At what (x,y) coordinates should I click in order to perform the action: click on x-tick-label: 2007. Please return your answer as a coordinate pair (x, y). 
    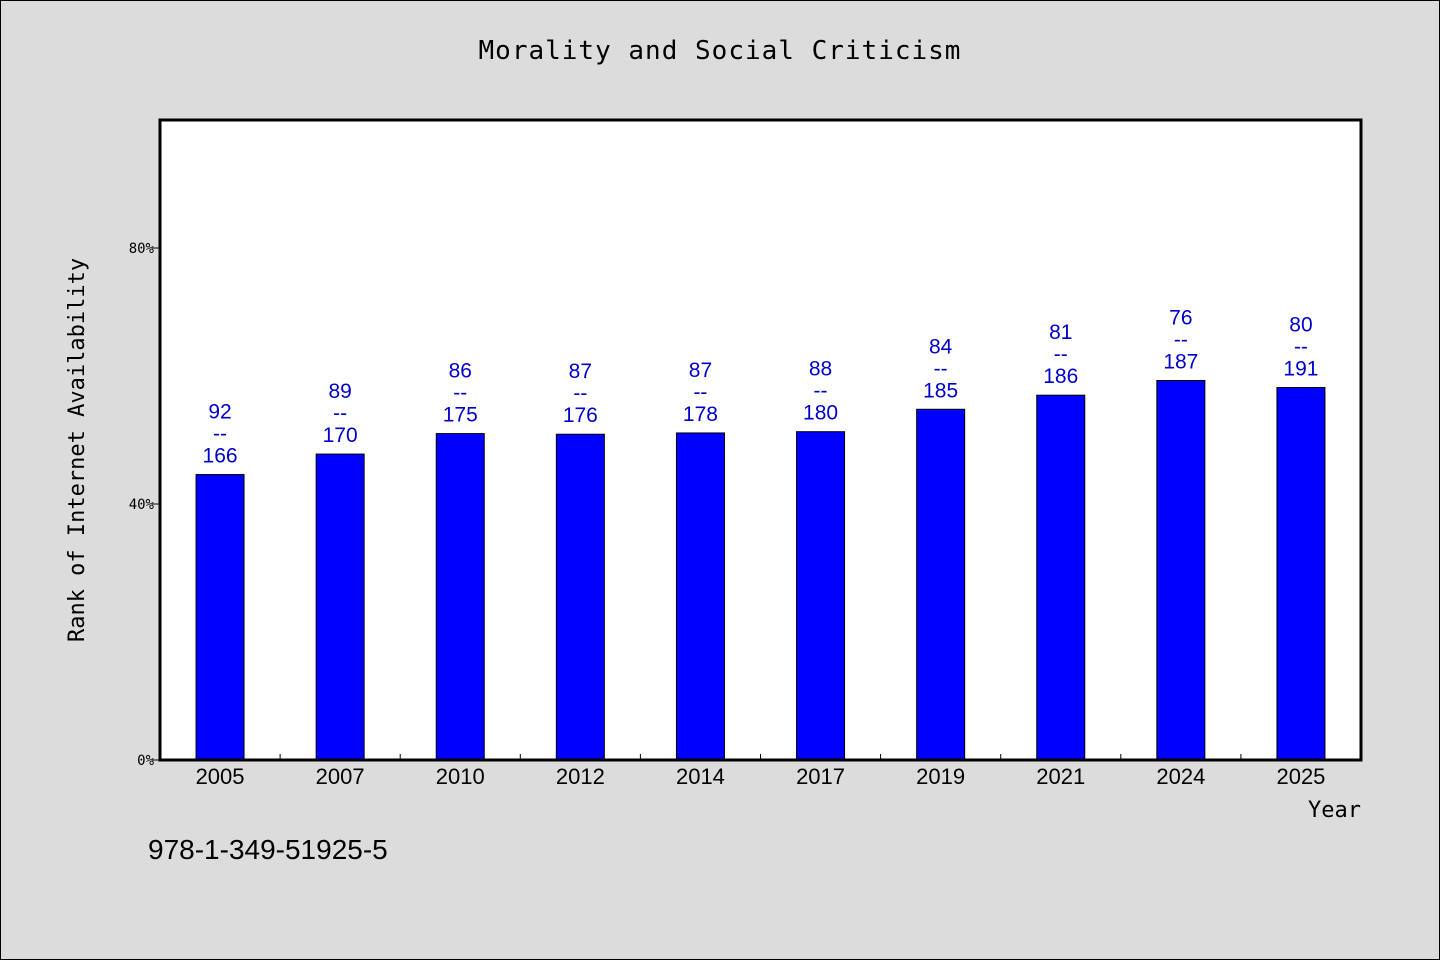
    Looking at the image, I should click on (340, 776).